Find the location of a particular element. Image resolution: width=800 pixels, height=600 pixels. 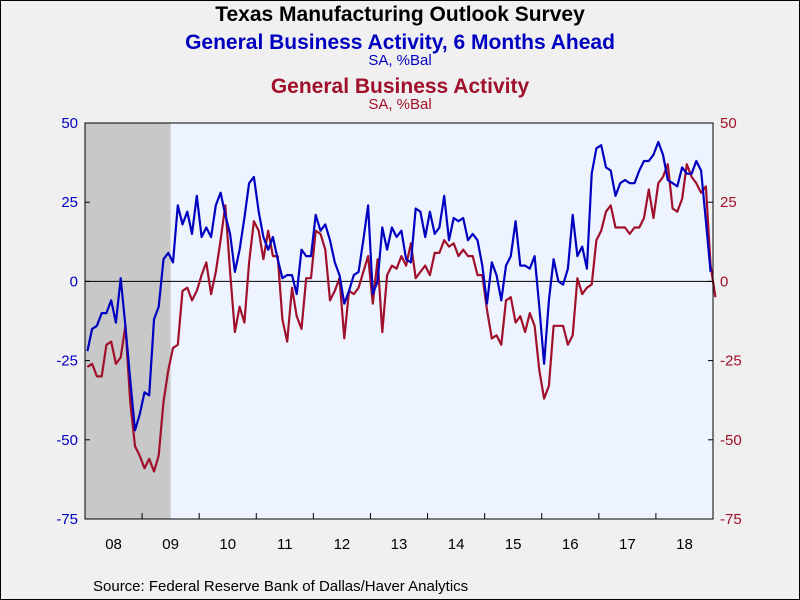

x-tick-label: 14 is located at coordinates (456, 544).